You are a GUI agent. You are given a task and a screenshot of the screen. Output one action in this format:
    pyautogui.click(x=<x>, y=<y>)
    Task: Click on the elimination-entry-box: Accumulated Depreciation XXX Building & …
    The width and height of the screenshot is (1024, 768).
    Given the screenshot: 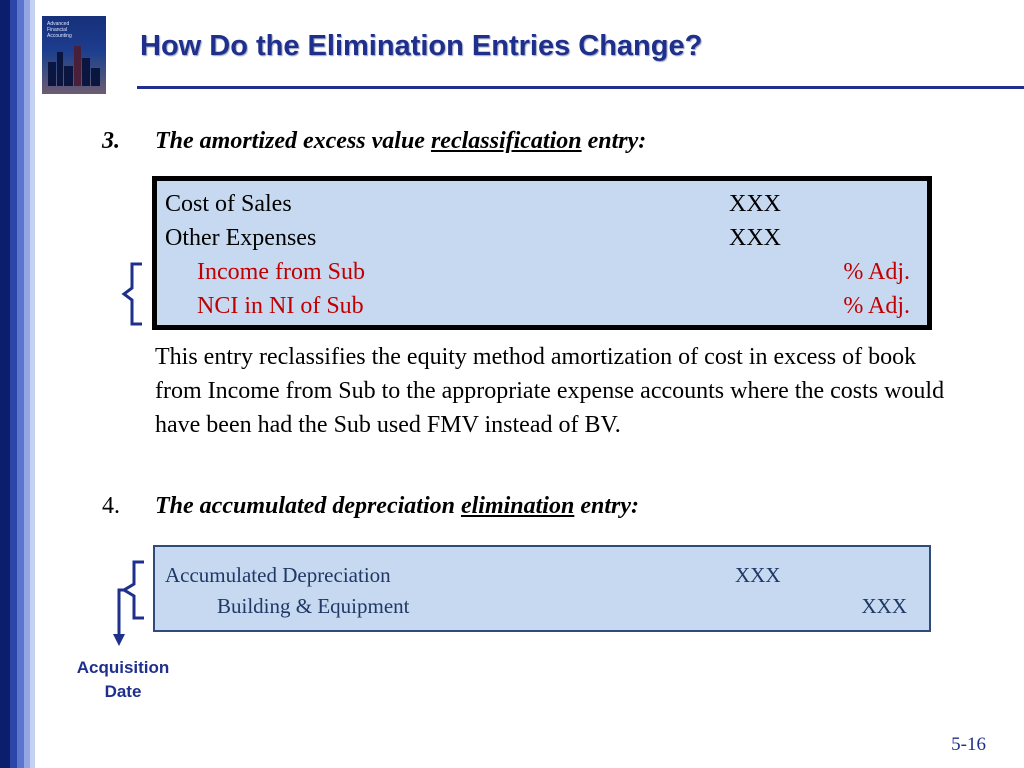 What is the action you would take?
    pyautogui.click(x=542, y=588)
    